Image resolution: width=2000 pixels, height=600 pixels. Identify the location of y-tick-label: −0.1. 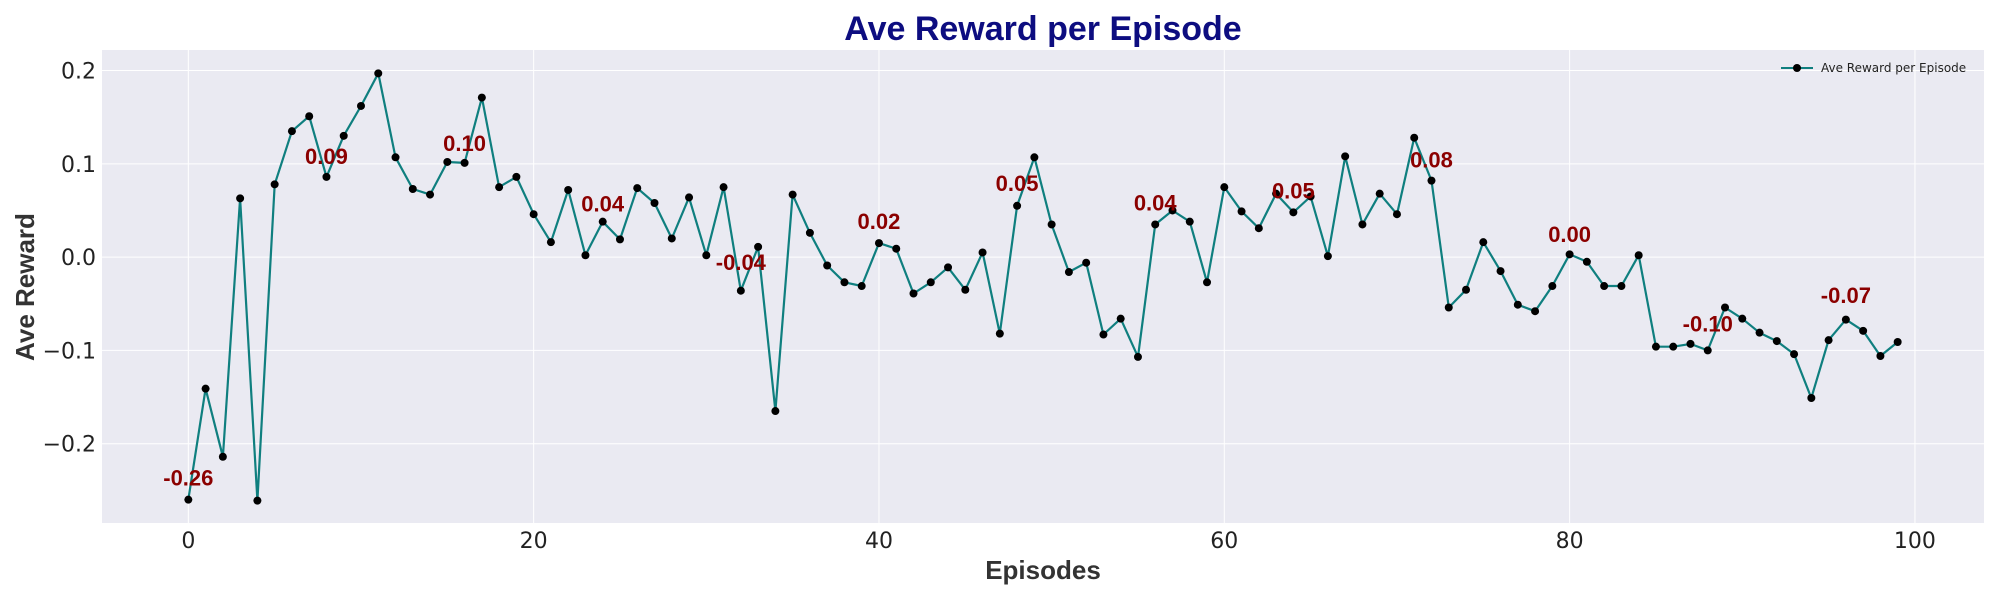
(69, 351).